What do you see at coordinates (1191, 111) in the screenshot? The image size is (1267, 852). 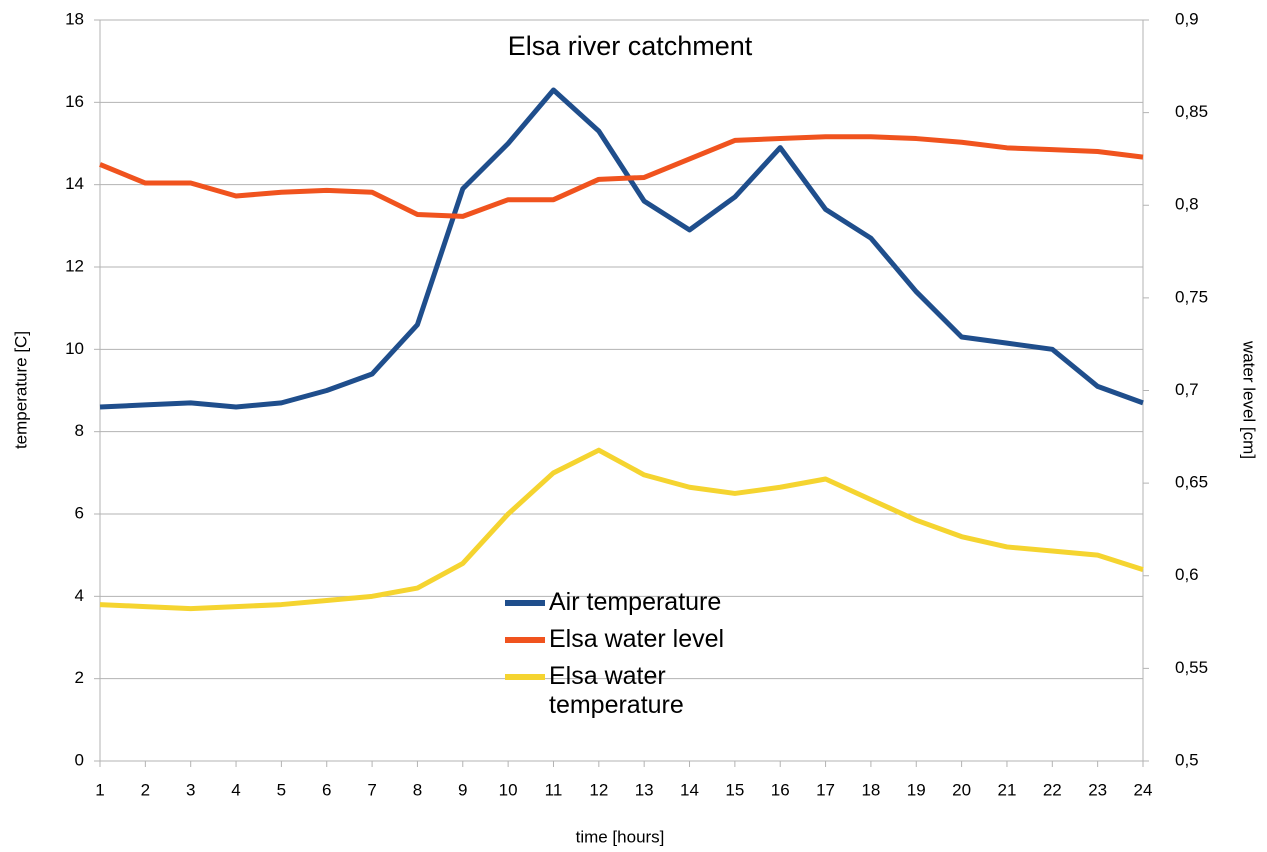 I see `y2-tick-label: 0,85` at bounding box center [1191, 111].